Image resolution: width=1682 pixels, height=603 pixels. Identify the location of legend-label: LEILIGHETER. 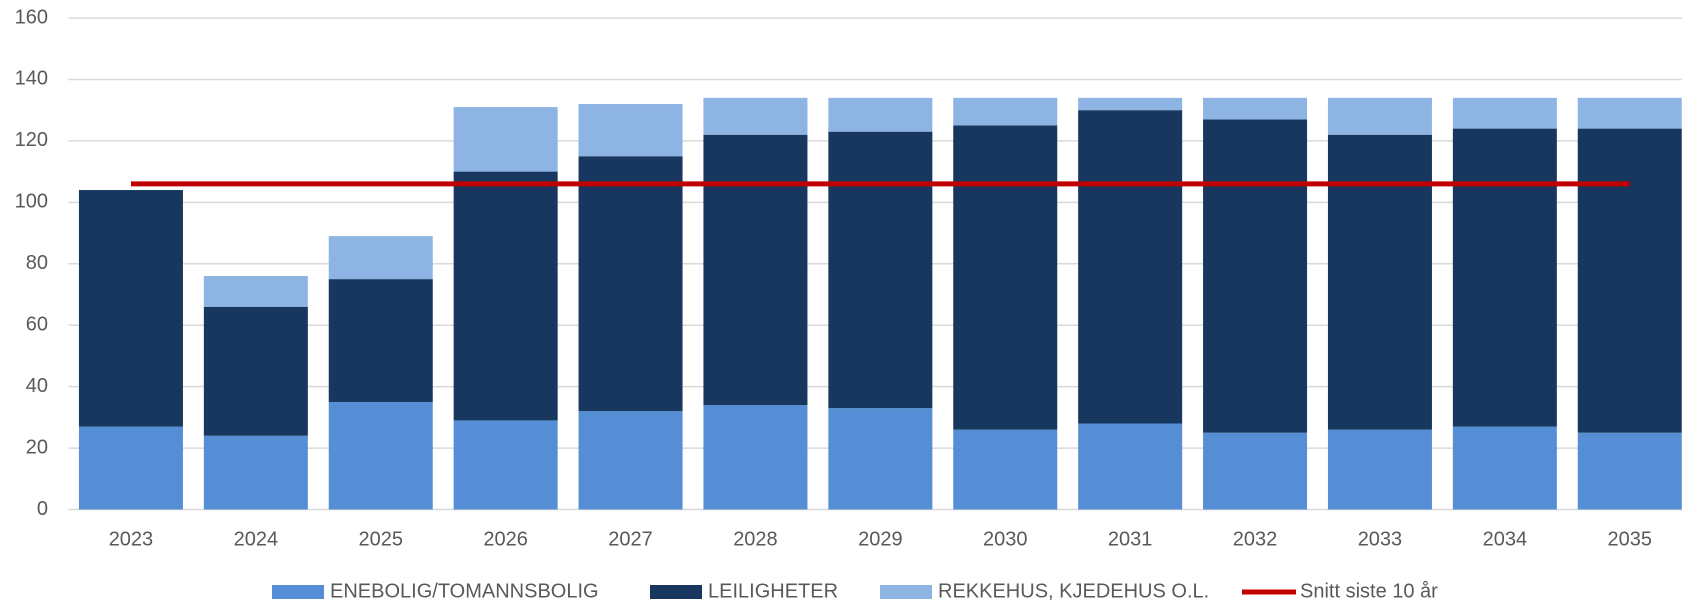
(773, 591).